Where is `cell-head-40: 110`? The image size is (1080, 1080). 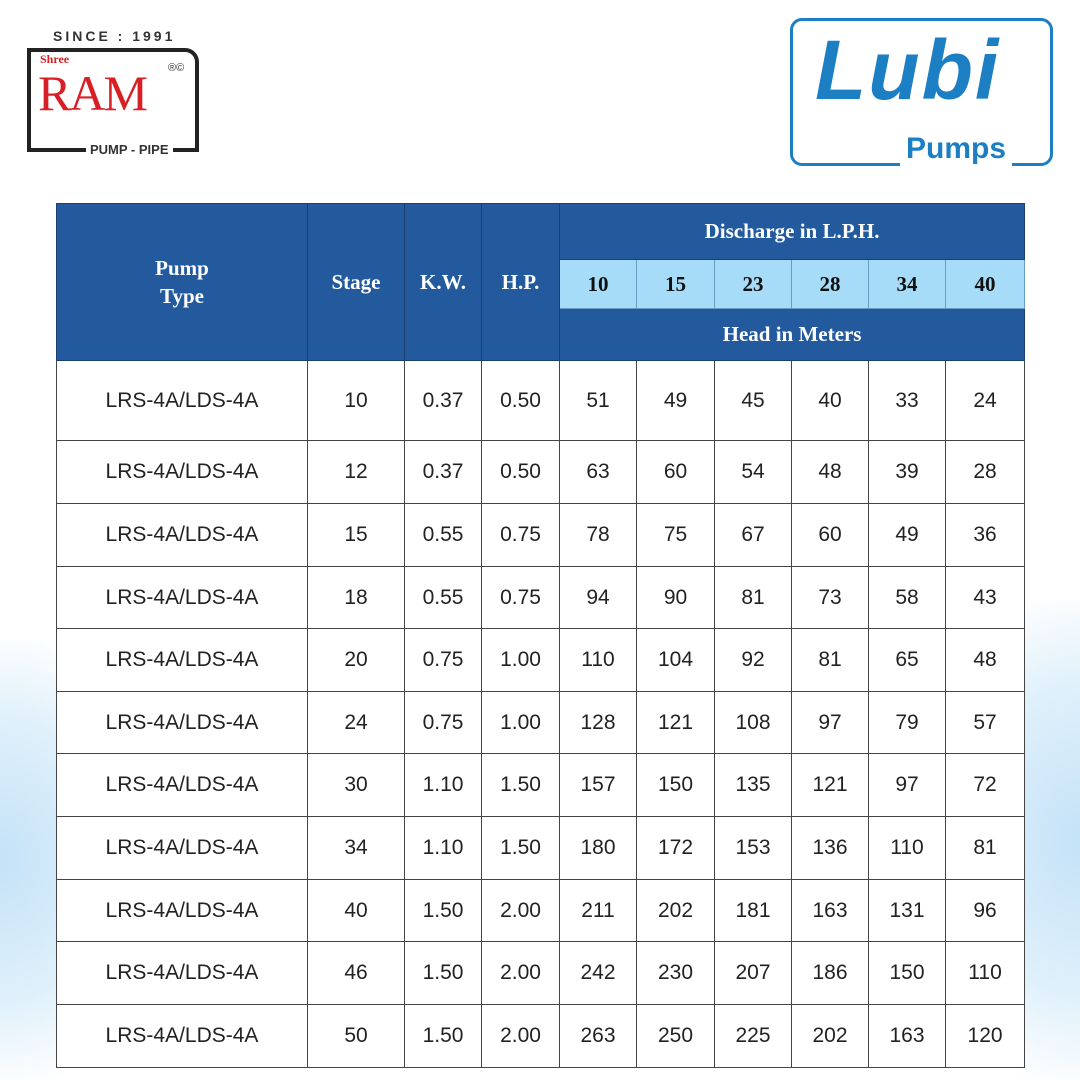
cell-head-40: 110 is located at coordinates (985, 973).